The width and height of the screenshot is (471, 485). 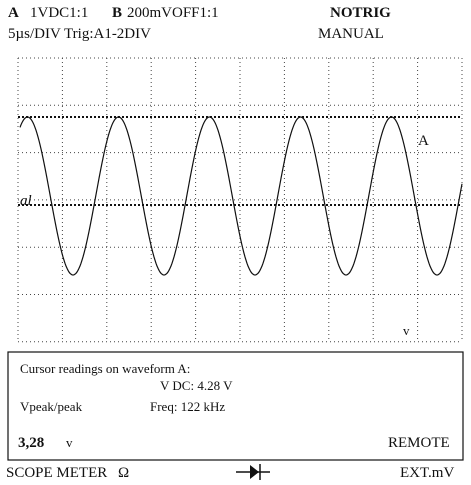 What do you see at coordinates (360, 13) in the screenshot?
I see `trigger-status: NOTRIG` at bounding box center [360, 13].